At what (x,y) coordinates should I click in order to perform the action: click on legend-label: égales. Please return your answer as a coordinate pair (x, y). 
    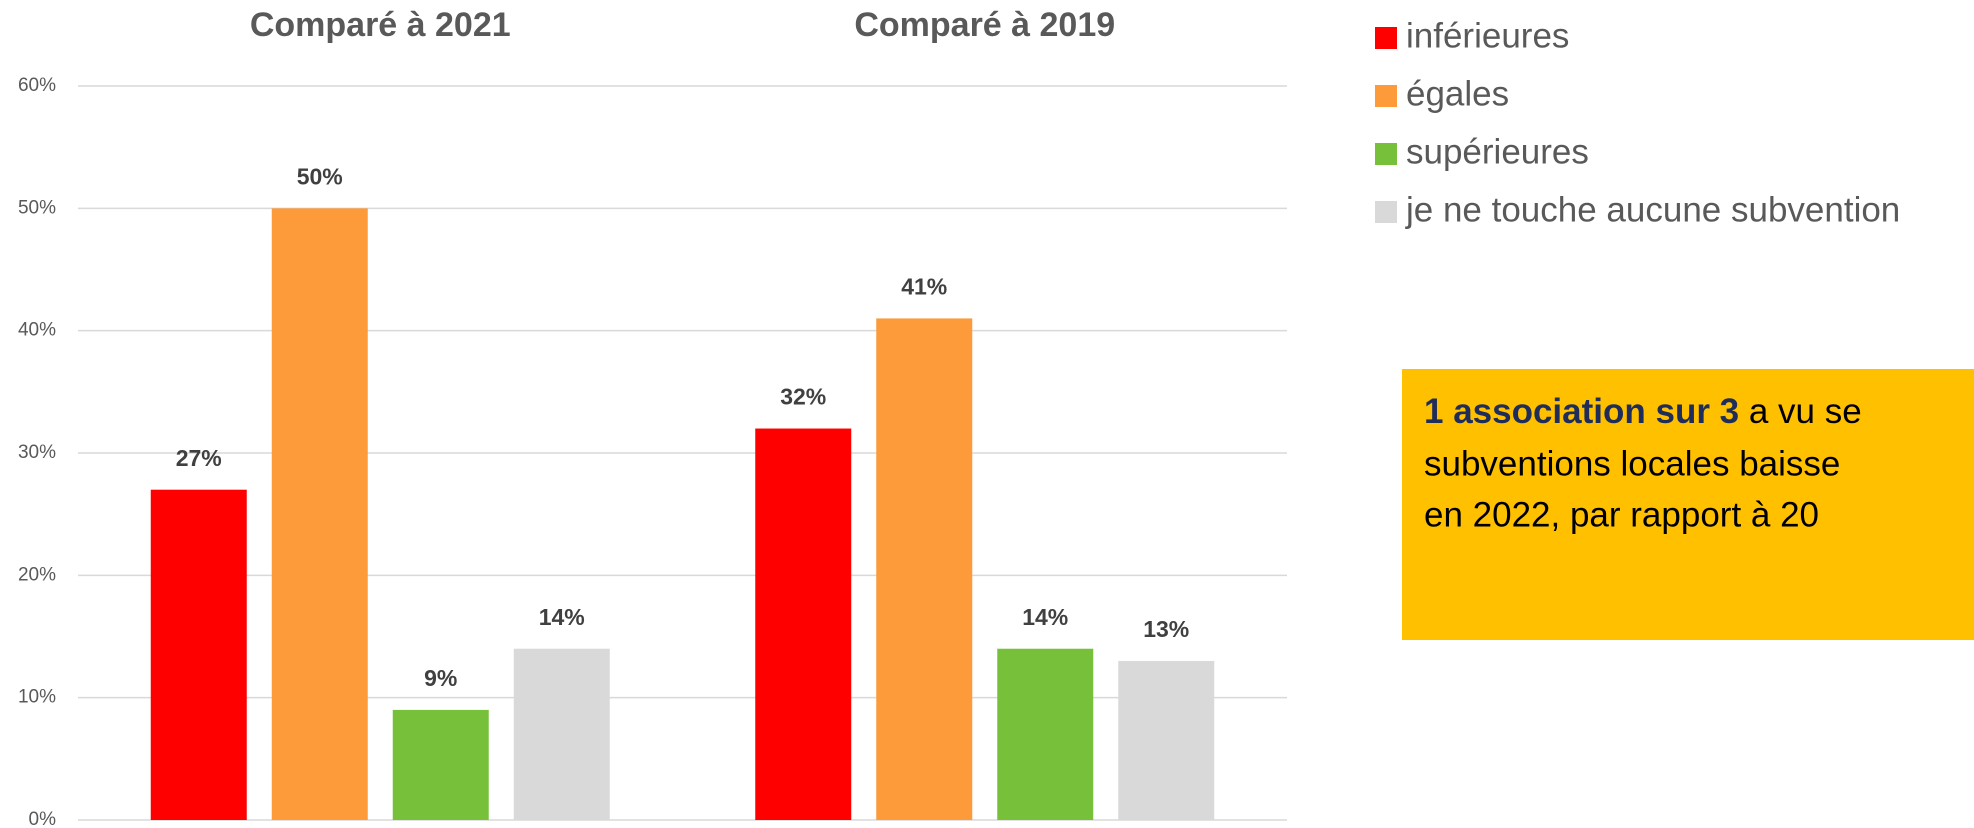
    Looking at the image, I should click on (1457, 93).